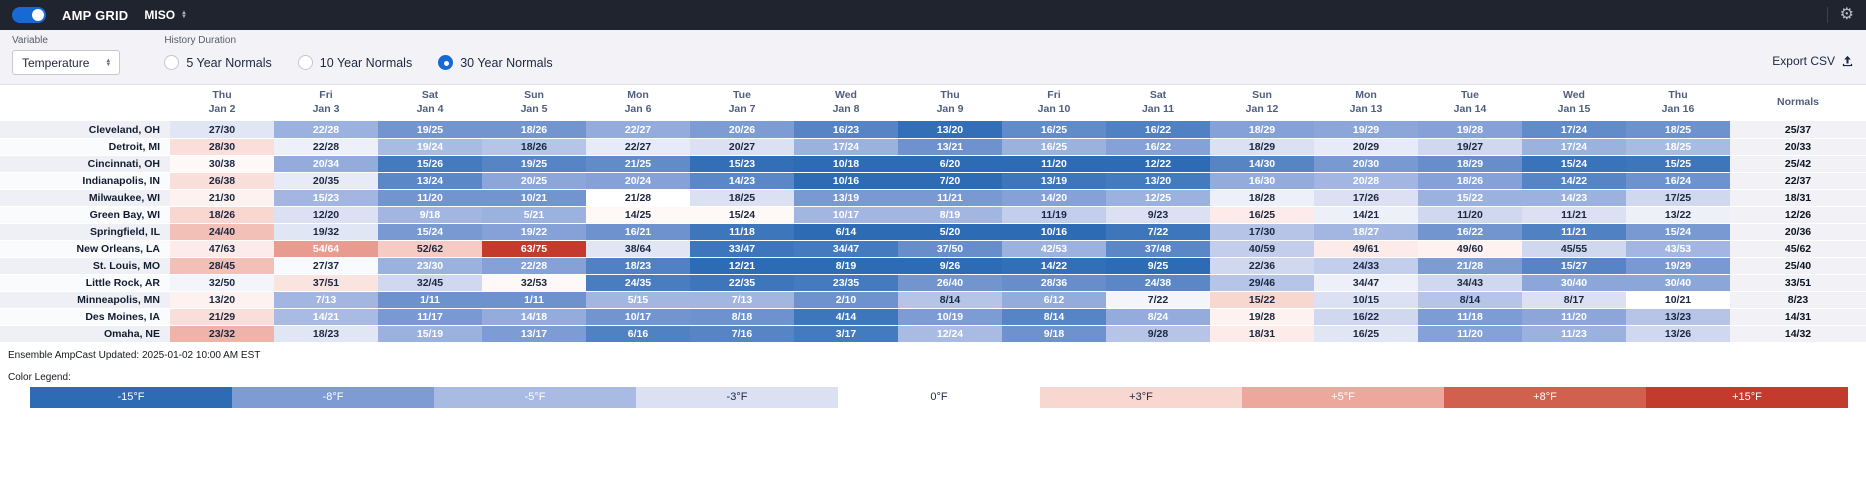 The height and width of the screenshot is (480, 1866). What do you see at coordinates (1798, 103) in the screenshot?
I see `normals-column-header: Normals` at bounding box center [1798, 103].